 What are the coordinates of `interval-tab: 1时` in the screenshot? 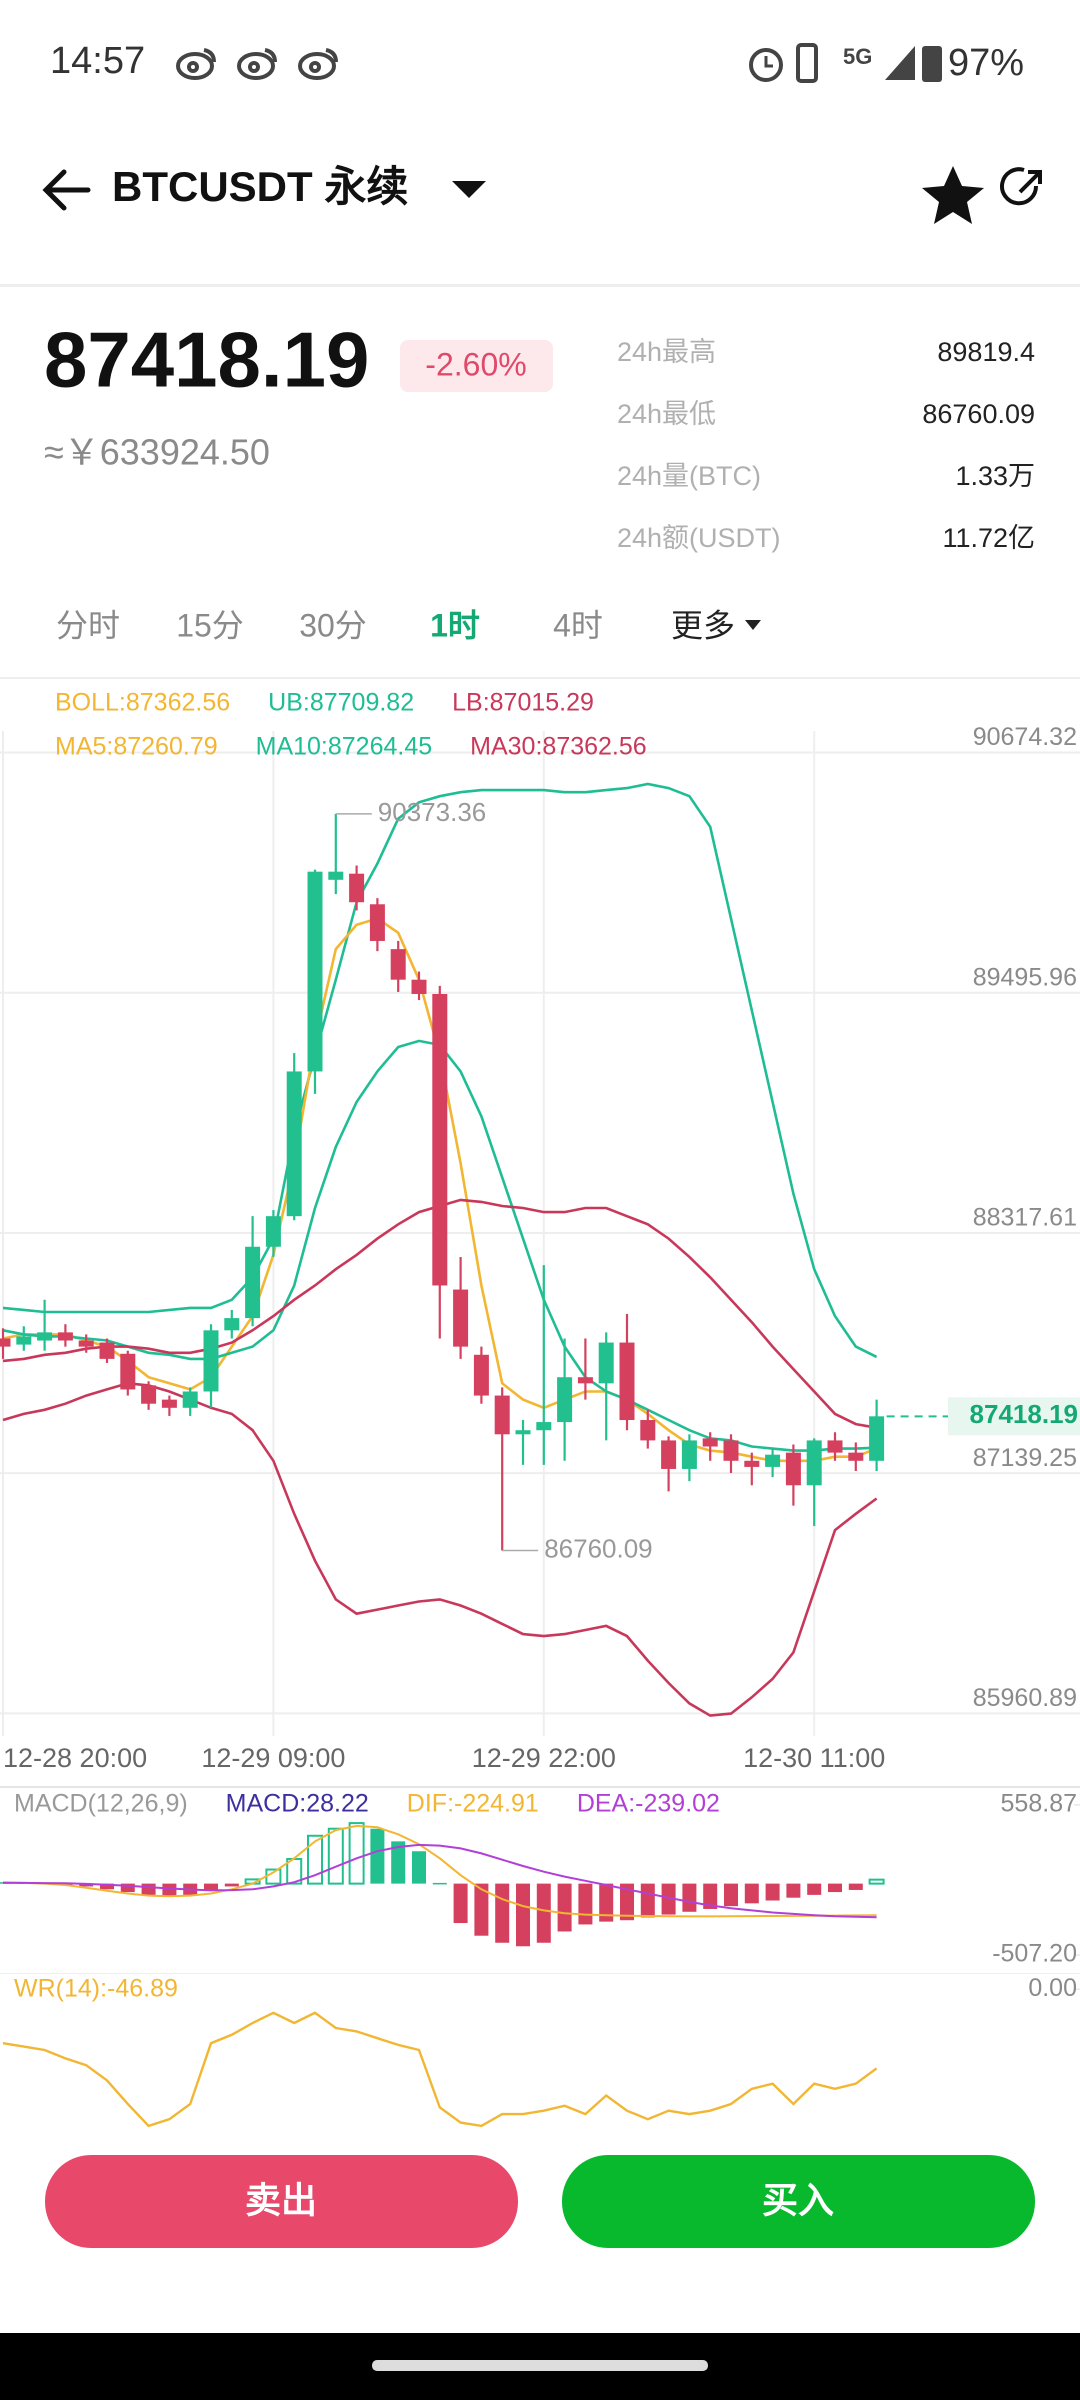 It's located at (455, 625).